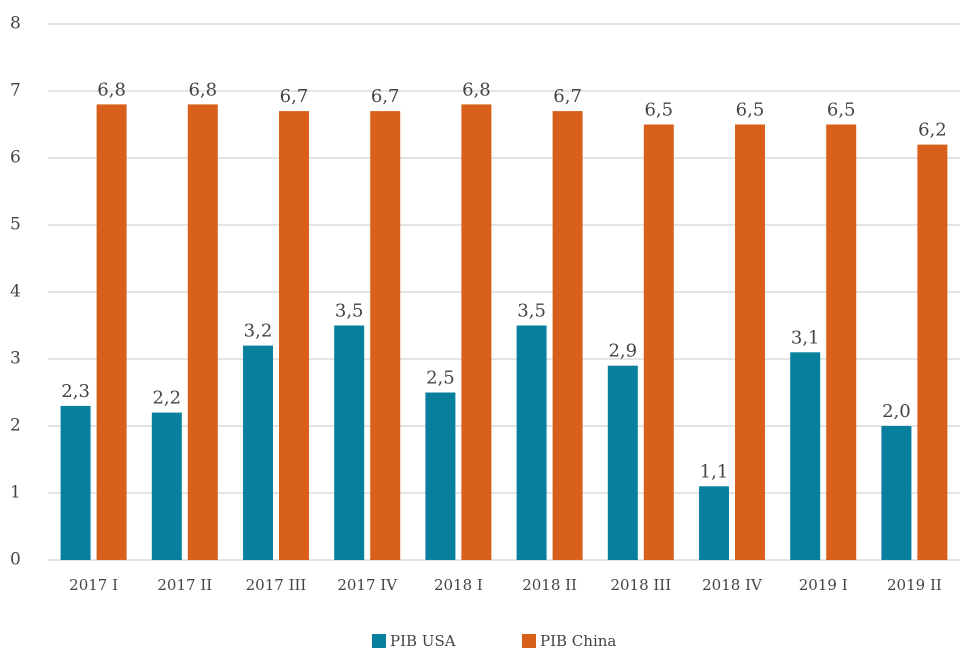 This screenshot has width=960, height=651. I want to click on value-label: 2,5, so click(440, 378).